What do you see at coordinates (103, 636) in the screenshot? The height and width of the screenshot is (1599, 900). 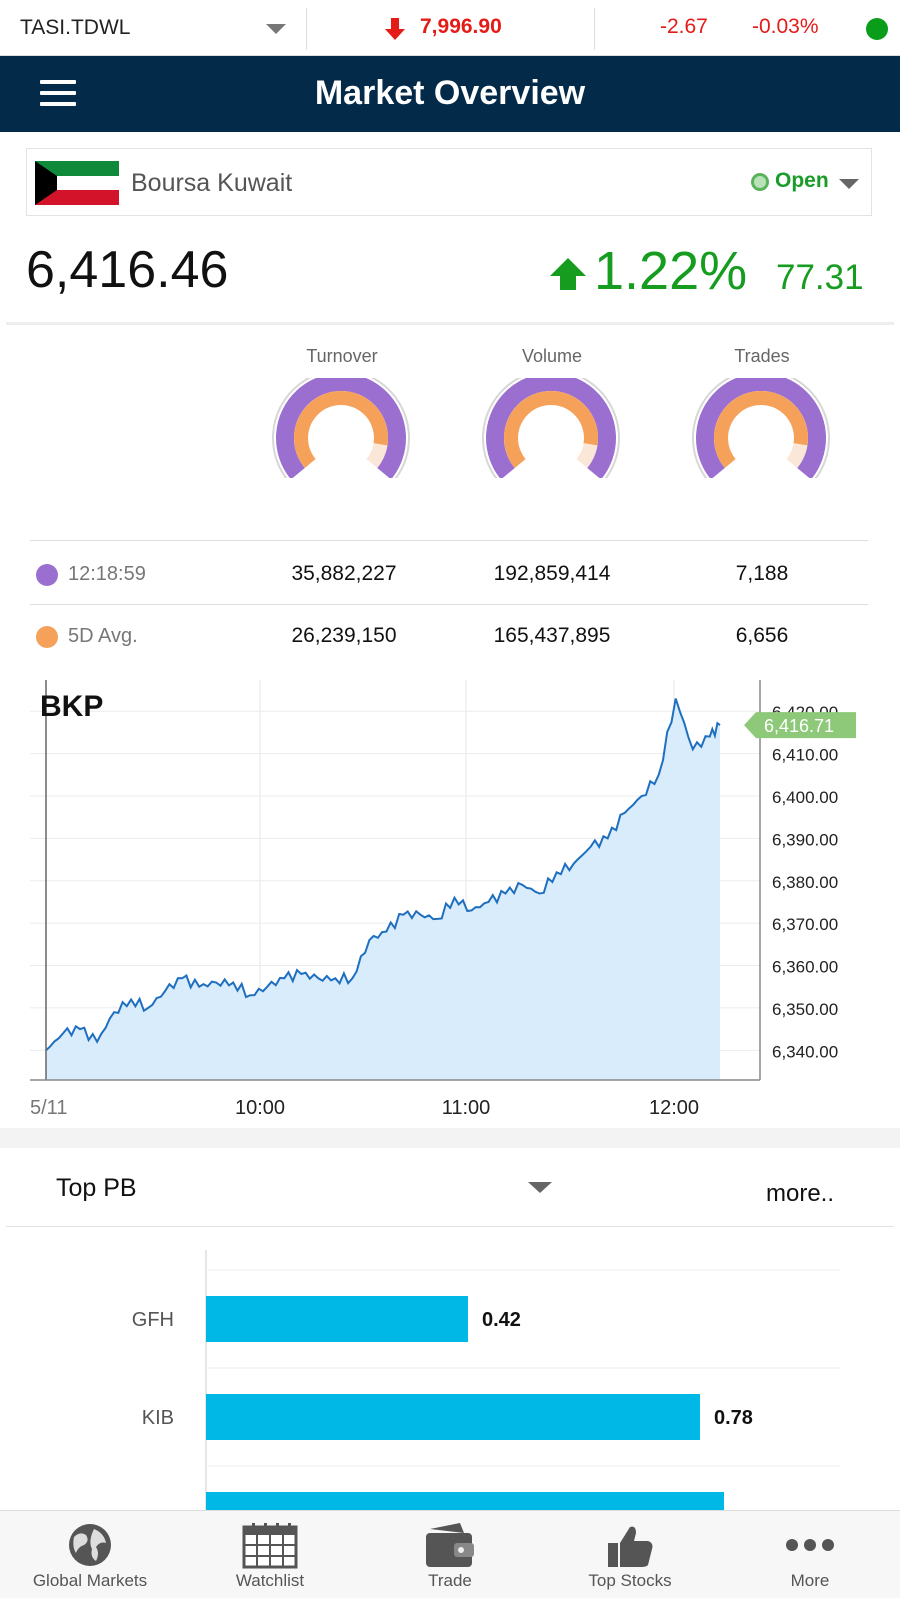 I see `average-row-label: 5D Avg.` at bounding box center [103, 636].